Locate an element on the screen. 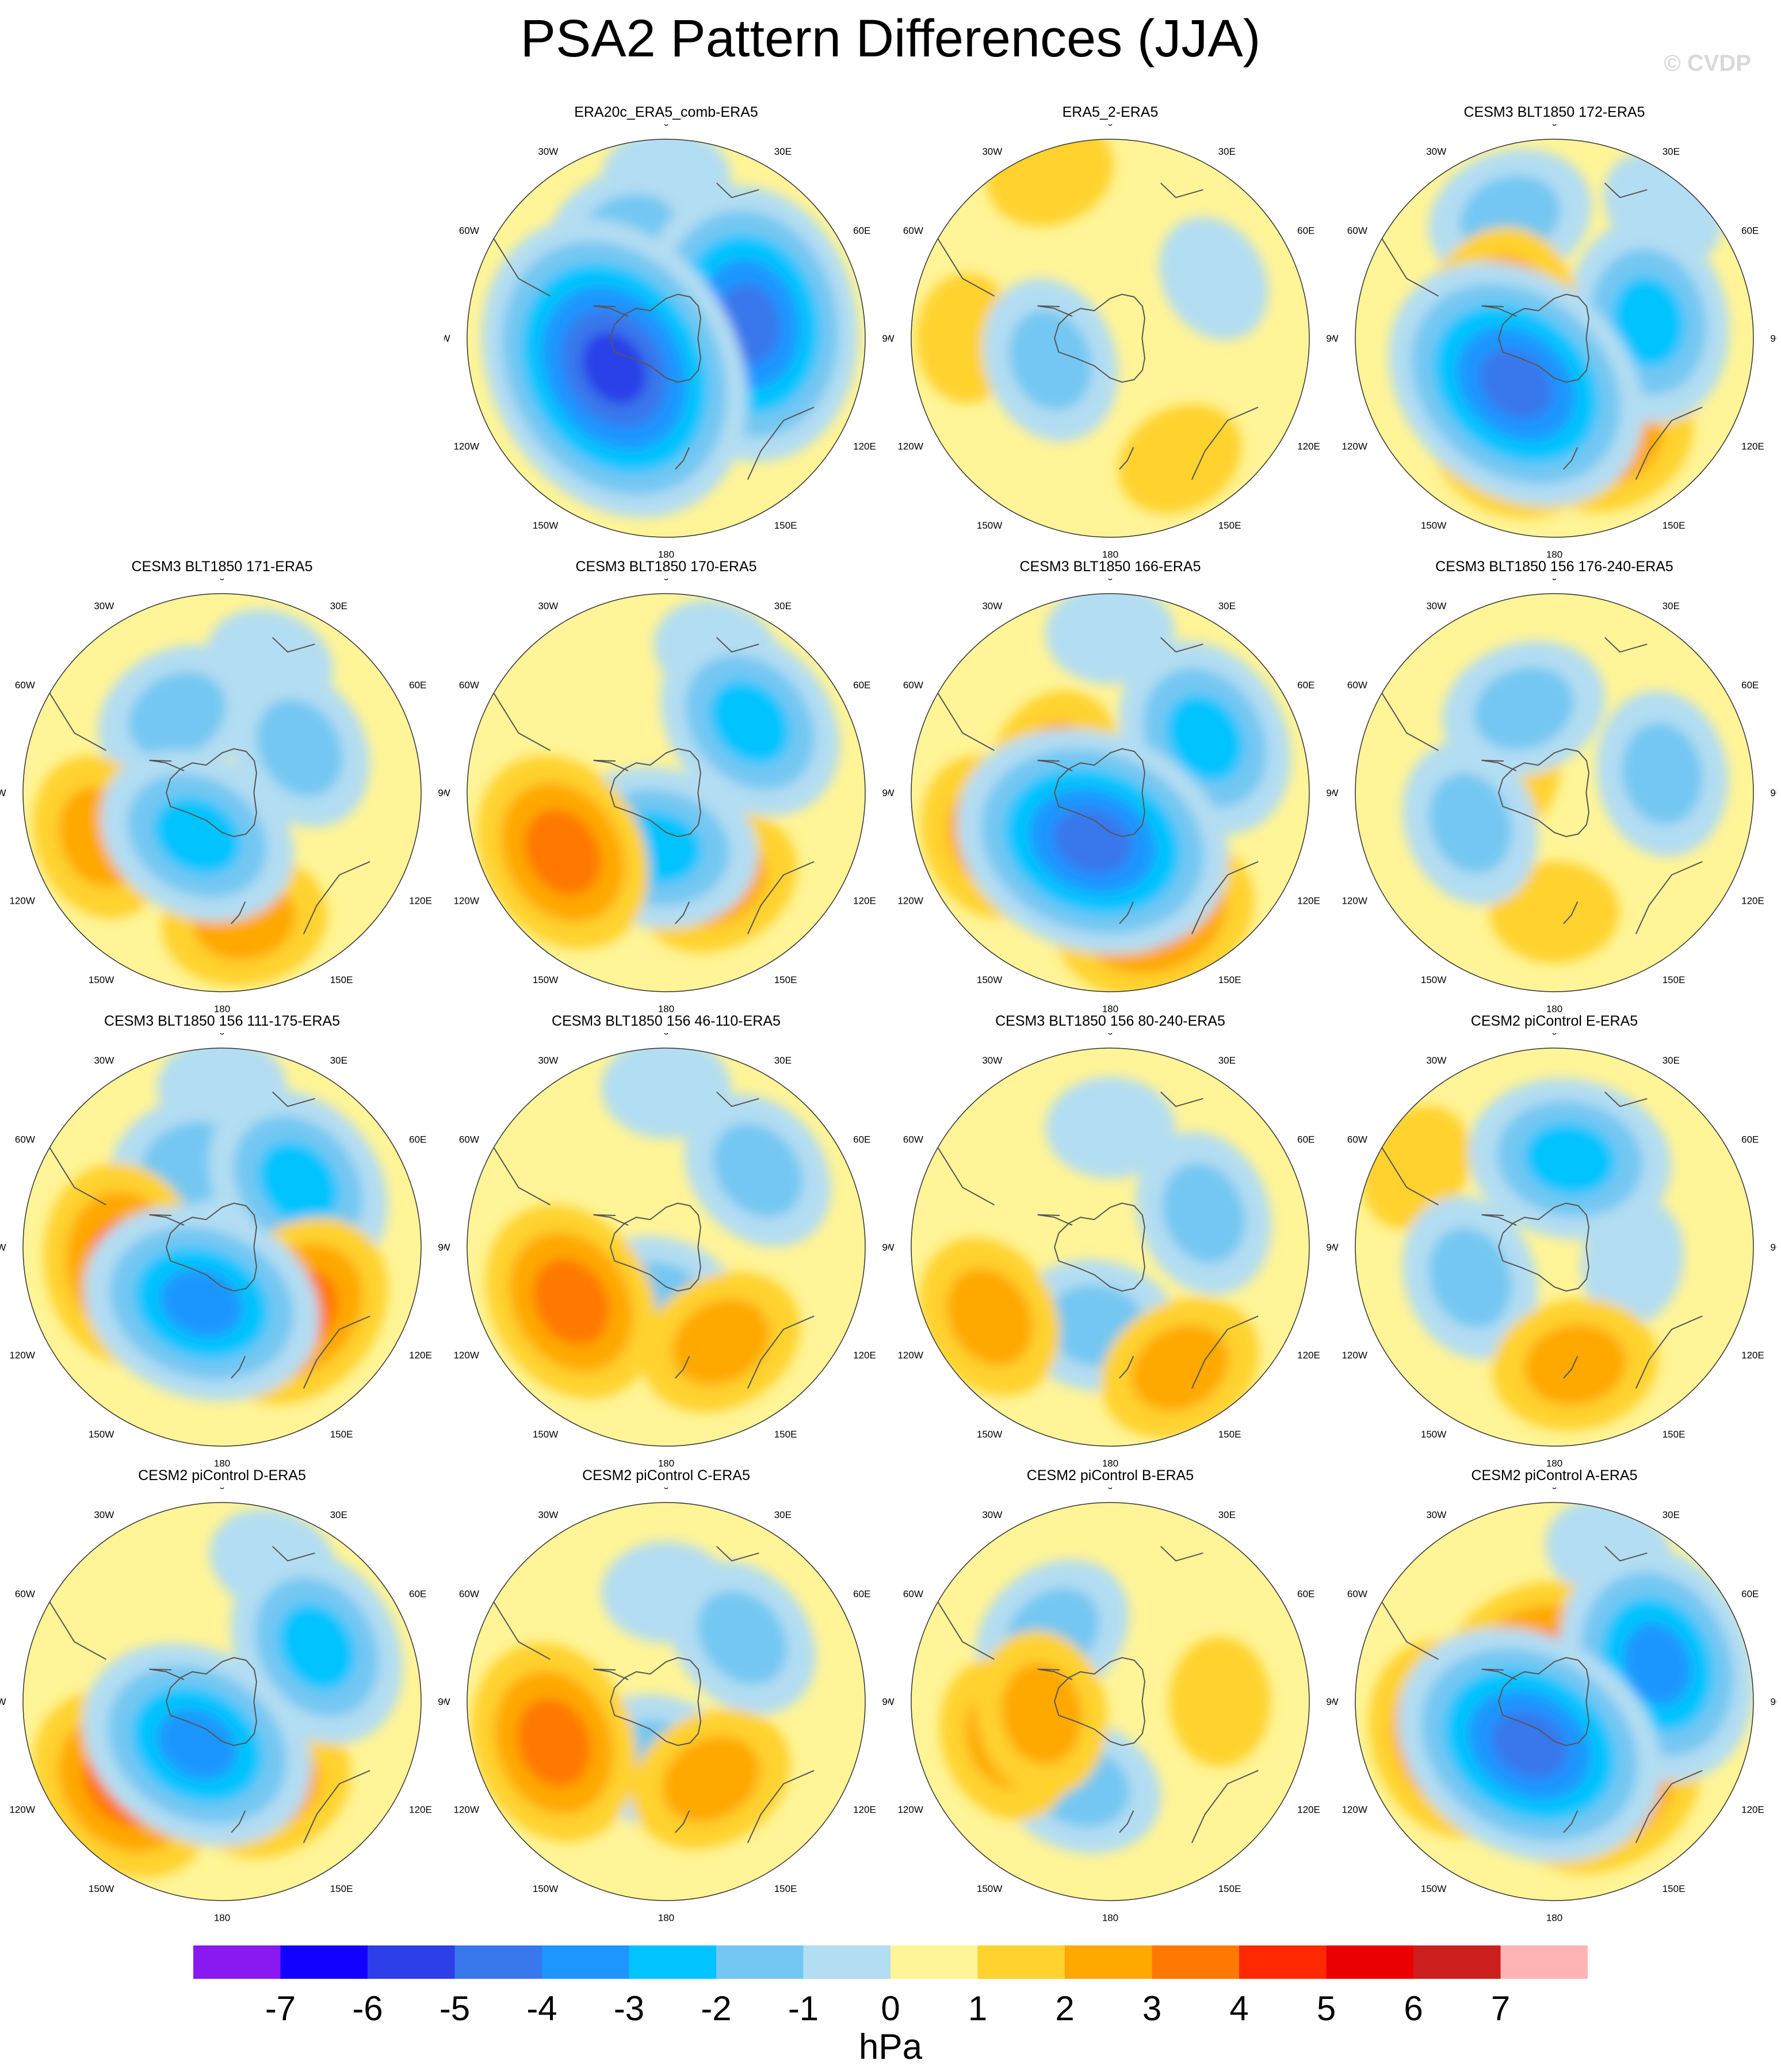 This screenshot has width=1781, height=2072. colorbar-unit: hPa is located at coordinates (890, 2047).